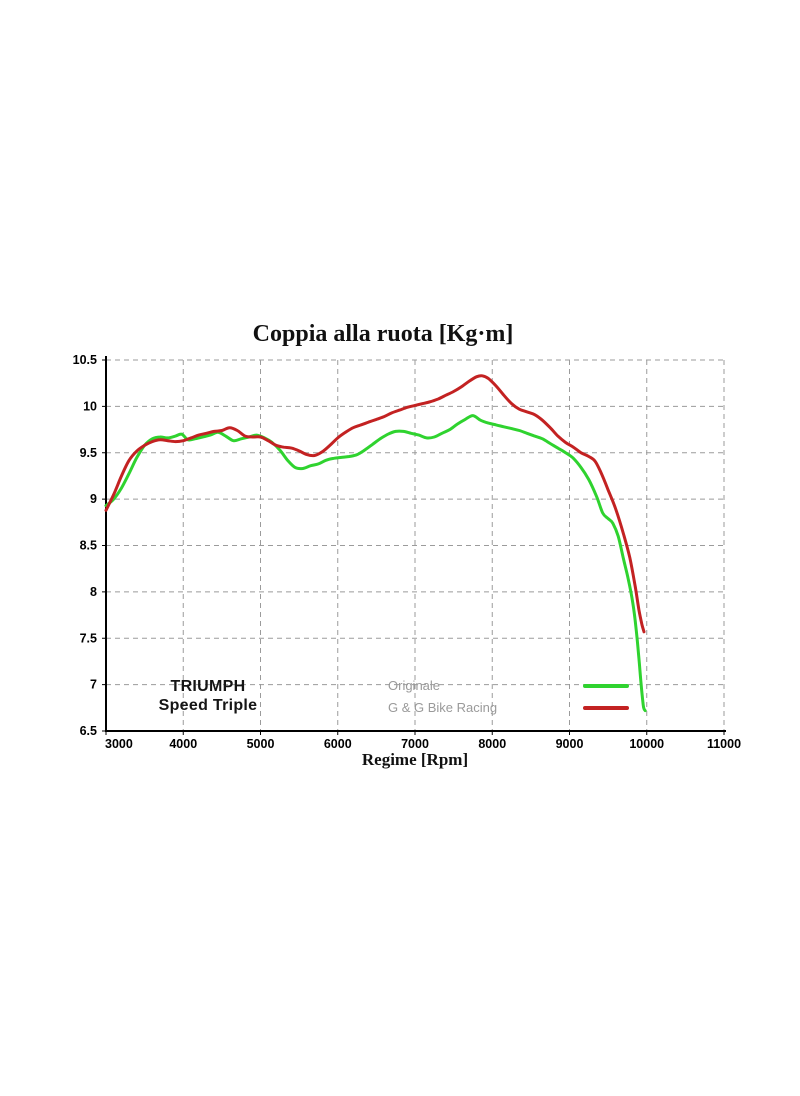  What do you see at coordinates (93, 685) in the screenshot?
I see `y-tick-label: 7` at bounding box center [93, 685].